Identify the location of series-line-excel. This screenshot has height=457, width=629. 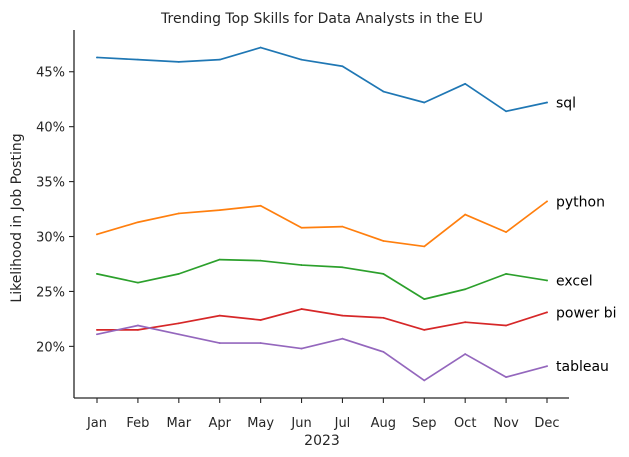
(322, 279).